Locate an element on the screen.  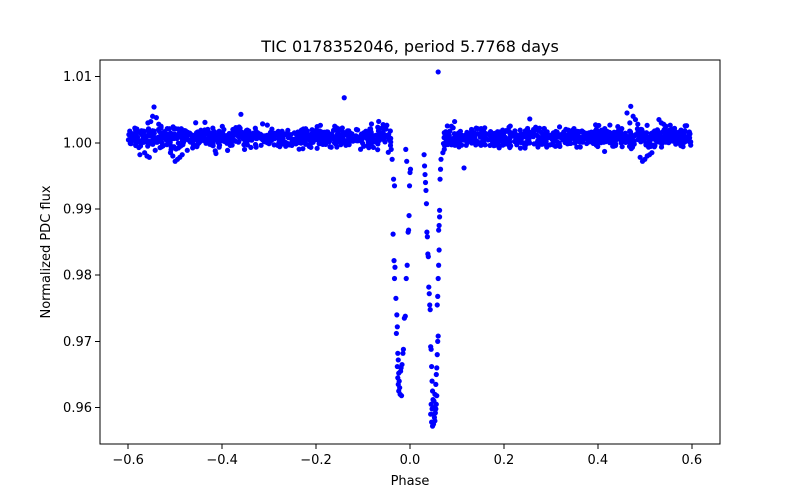
x-axis-ticks: −0.6 −0.4 −0.2 0.0 0.2 0.4 0.6 is located at coordinates (407, 456).